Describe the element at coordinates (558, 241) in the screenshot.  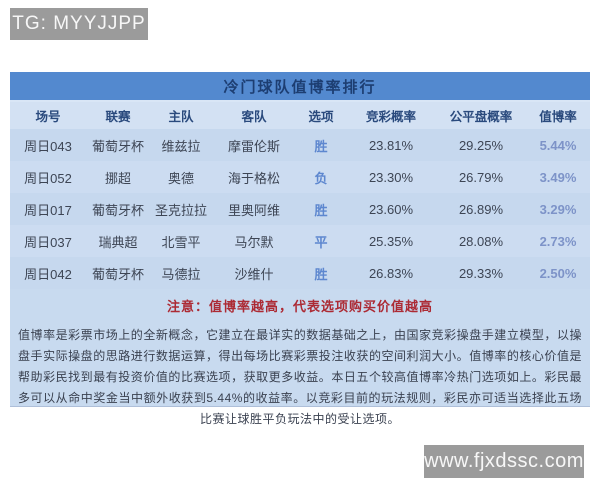
I see `cell-value-rate: 2.73%` at that location.